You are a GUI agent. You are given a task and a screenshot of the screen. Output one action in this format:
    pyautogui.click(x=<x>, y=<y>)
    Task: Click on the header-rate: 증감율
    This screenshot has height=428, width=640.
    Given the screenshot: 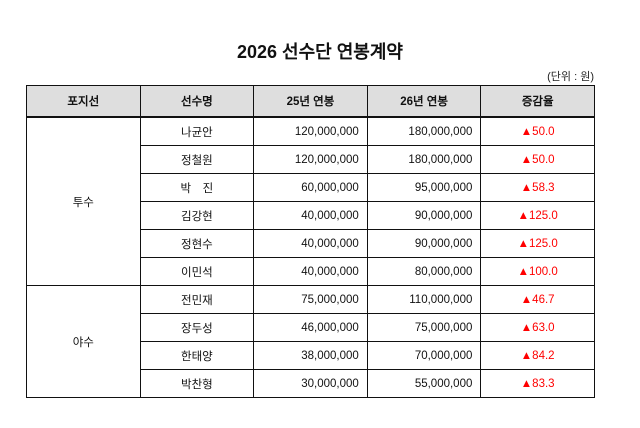 What is the action you would take?
    pyautogui.click(x=537, y=101)
    